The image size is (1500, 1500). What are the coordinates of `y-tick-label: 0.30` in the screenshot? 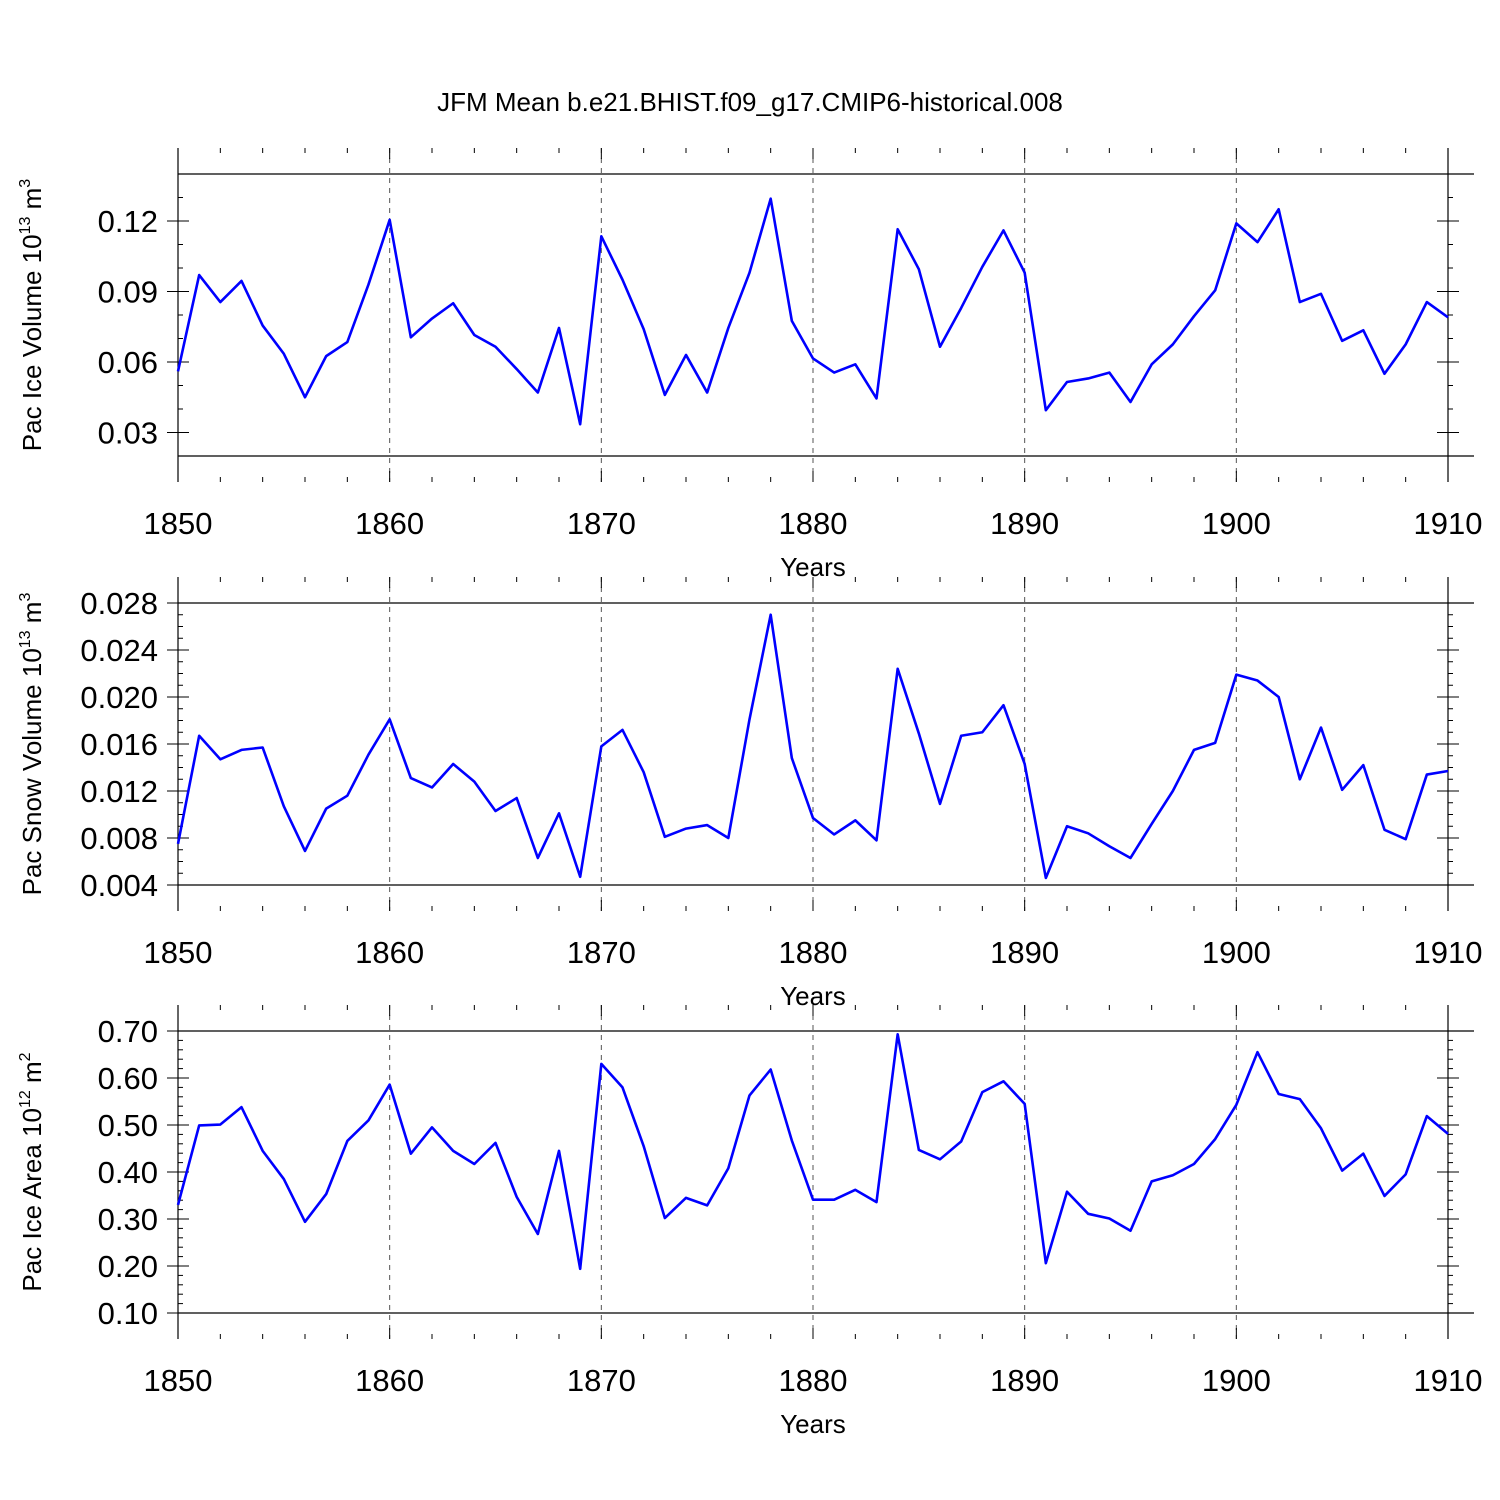 It's located at (128, 1219).